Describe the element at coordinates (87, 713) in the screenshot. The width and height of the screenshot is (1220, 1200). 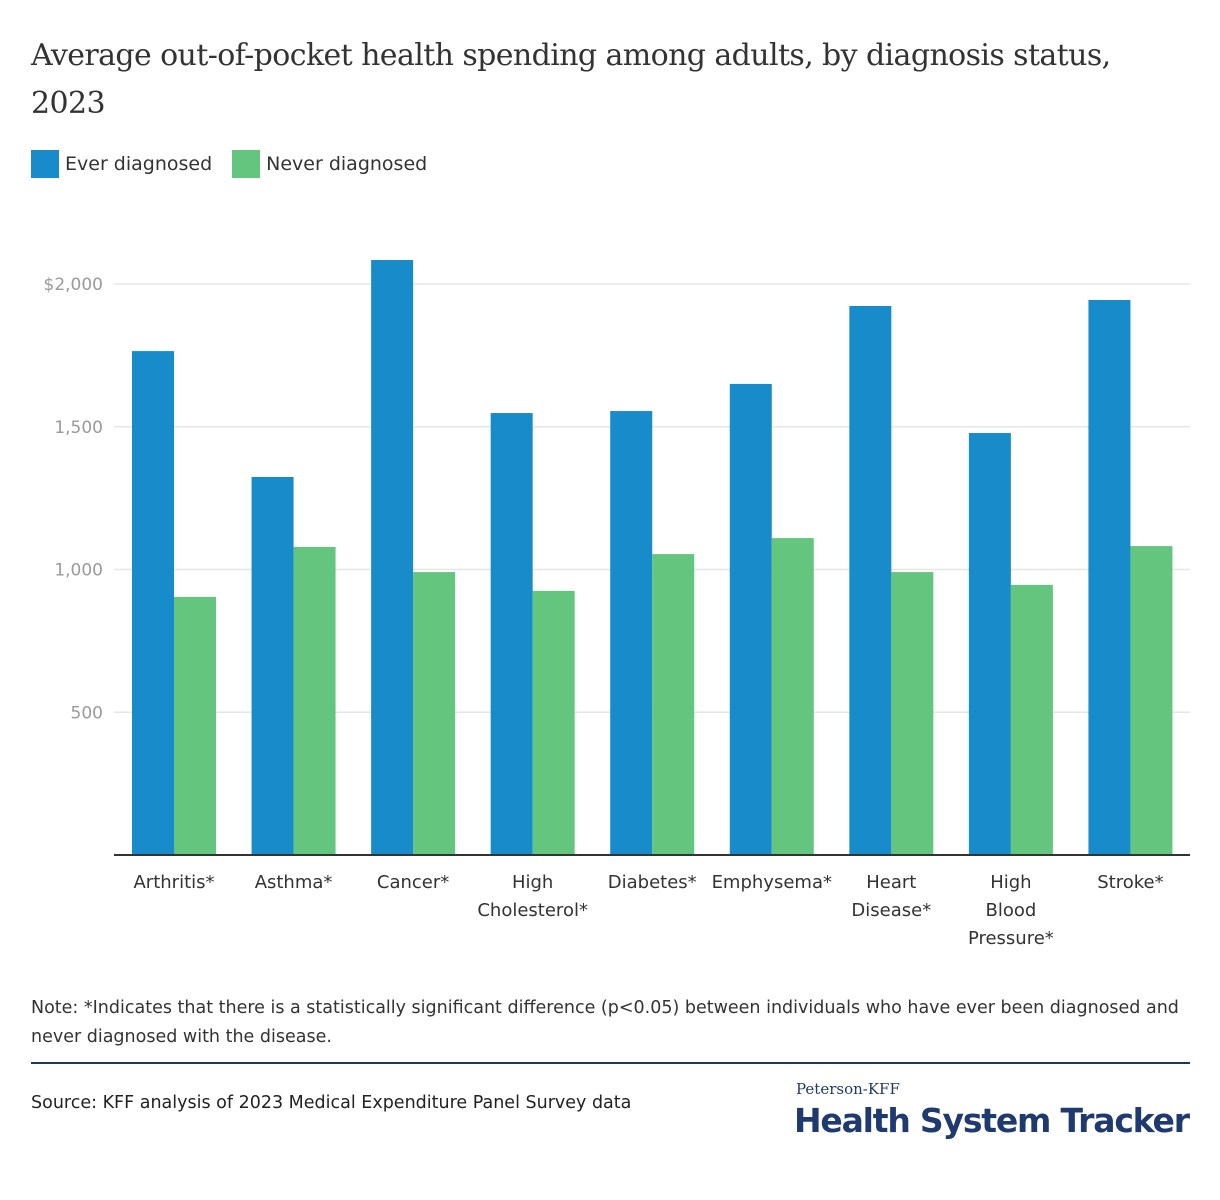
I see `y-tick-label: 500` at that location.